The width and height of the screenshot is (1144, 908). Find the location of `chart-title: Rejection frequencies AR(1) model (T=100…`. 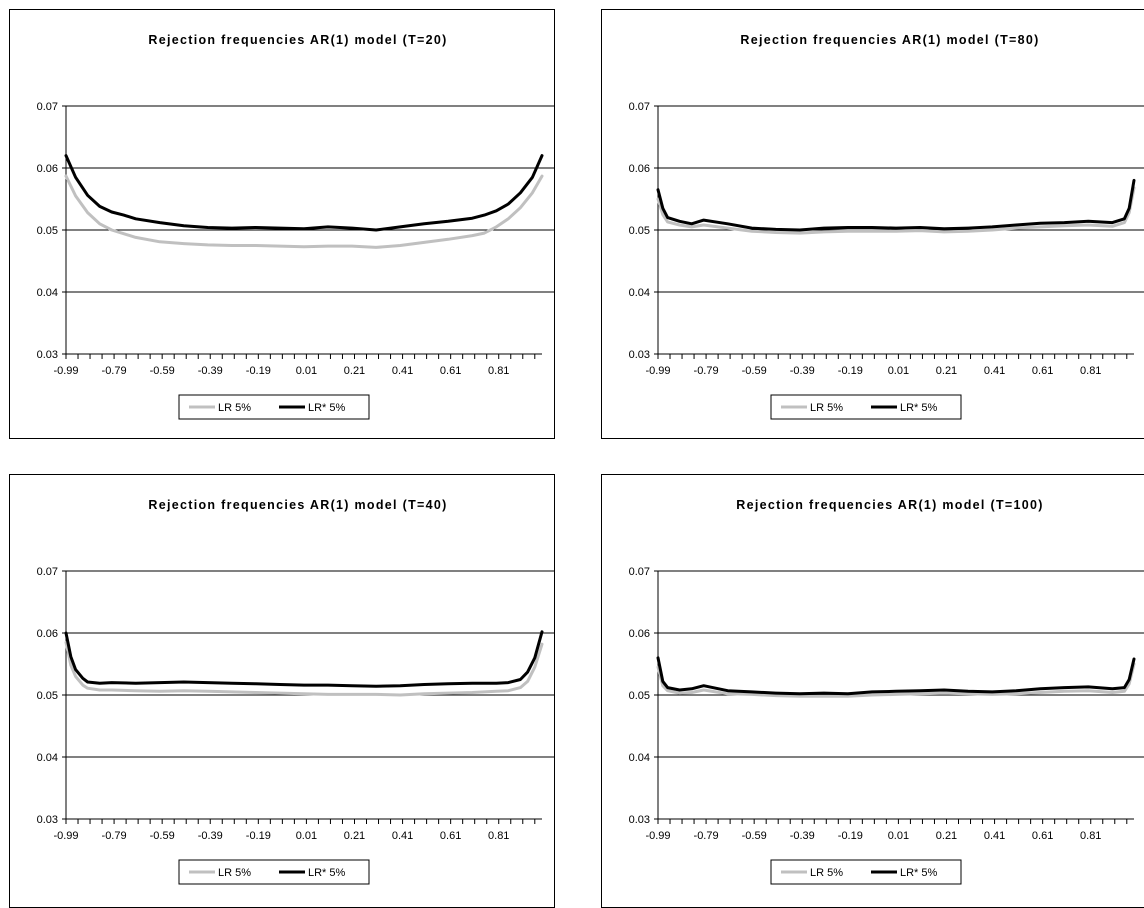

chart-title: Rejection frequencies AR(1) model (T=100… is located at coordinates (889, 505).